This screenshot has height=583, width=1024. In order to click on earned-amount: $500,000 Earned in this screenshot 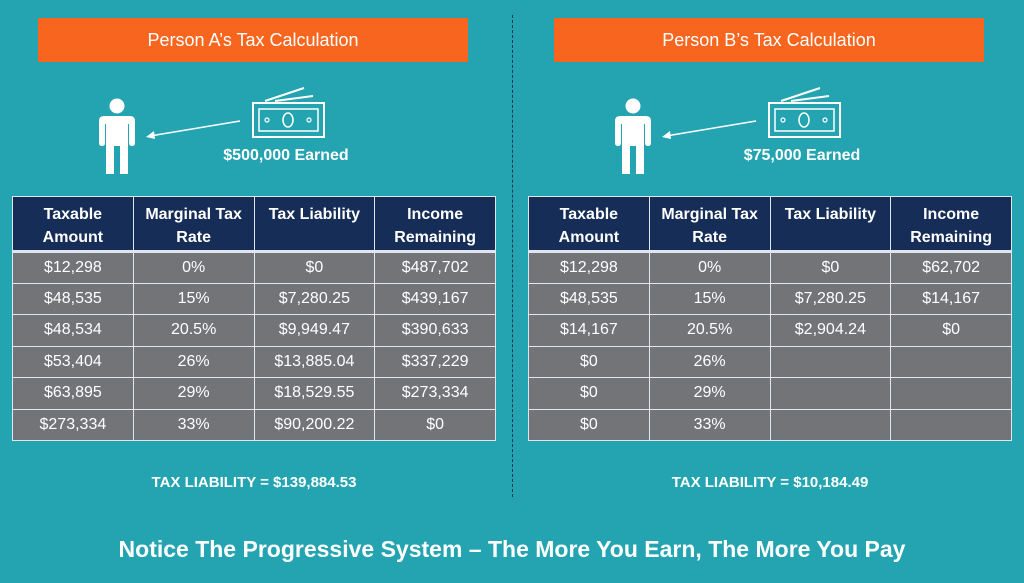, I will do `click(286, 155)`.